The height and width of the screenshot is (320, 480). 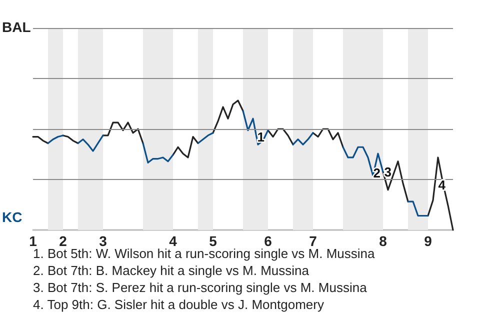 What do you see at coordinates (12, 217) in the screenshot?
I see `text: KC` at bounding box center [12, 217].